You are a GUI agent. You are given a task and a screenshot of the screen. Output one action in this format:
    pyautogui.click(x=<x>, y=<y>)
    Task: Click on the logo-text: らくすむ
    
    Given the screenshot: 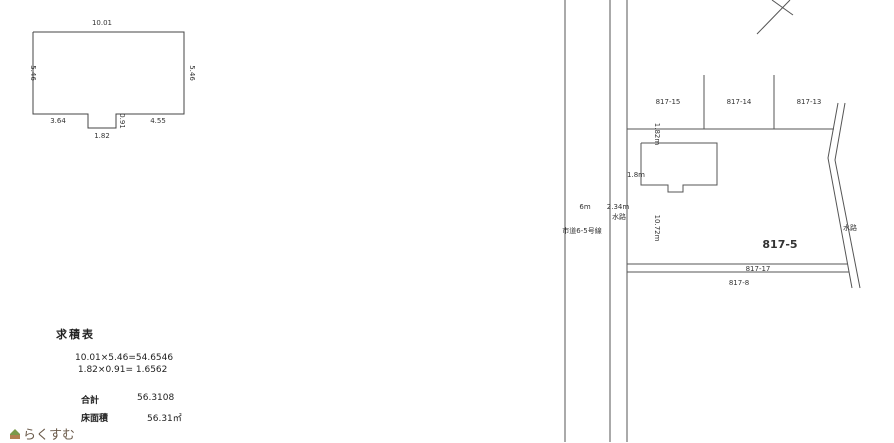 What is the action you would take?
    pyautogui.click(x=49, y=435)
    